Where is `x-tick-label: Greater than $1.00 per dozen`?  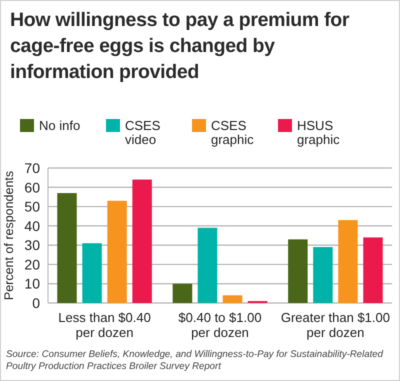
x-tick-label: Greater than $1.00 per dozen is located at coordinates (335, 325).